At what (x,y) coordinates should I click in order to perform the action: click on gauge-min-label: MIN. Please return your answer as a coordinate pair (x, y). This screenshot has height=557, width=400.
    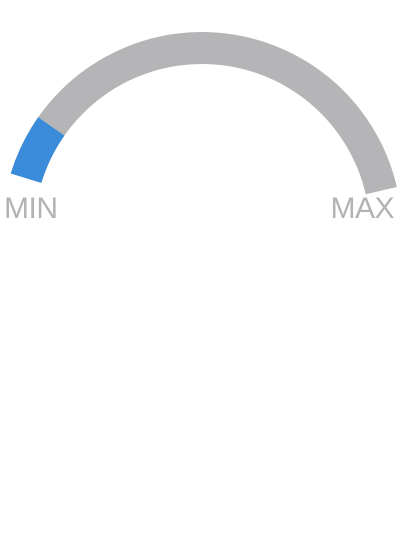
    Looking at the image, I should click on (31, 208).